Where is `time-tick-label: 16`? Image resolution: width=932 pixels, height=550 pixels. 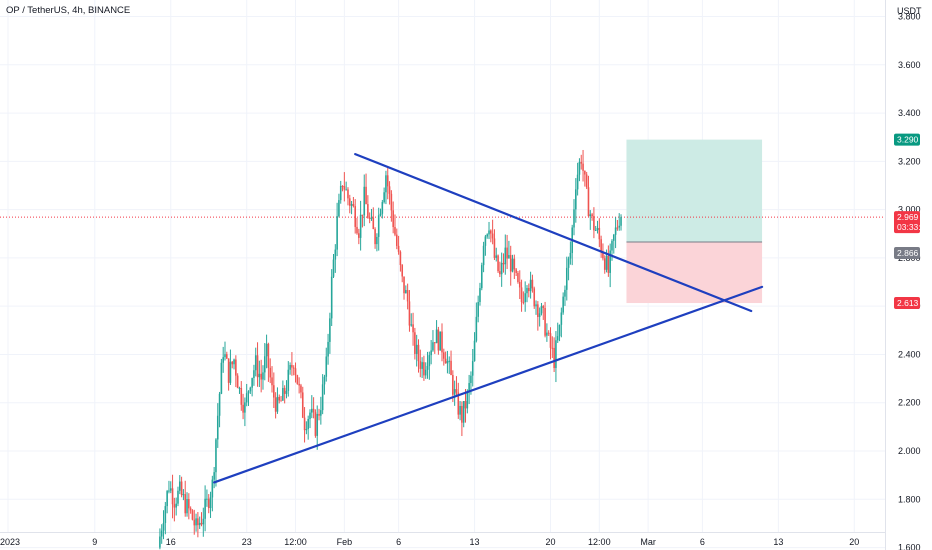
time-tick-label: 16 is located at coordinates (171, 542).